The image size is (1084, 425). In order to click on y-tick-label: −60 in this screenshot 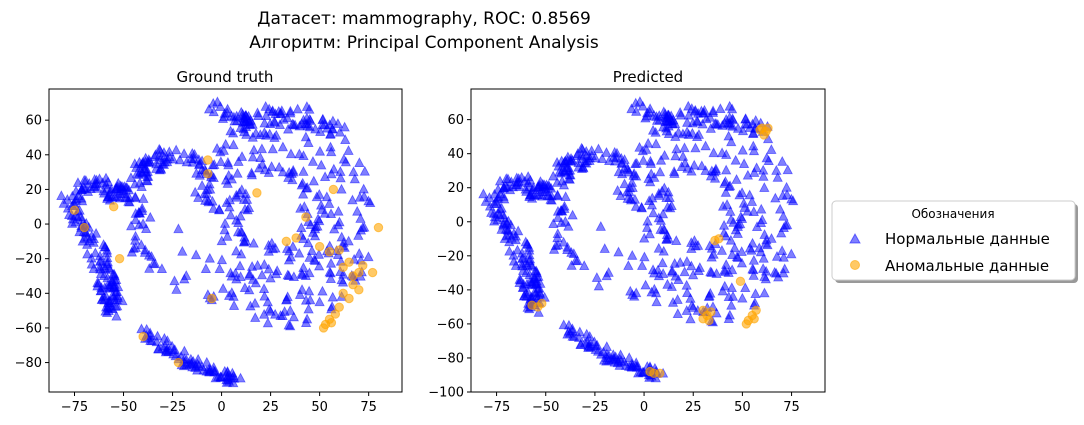, I will do `click(28, 328)`.